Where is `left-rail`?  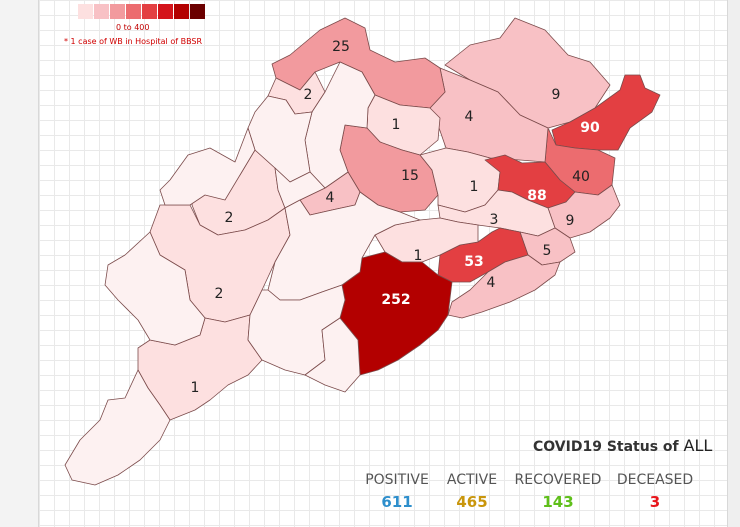
left-rail is located at coordinates (19, 263).